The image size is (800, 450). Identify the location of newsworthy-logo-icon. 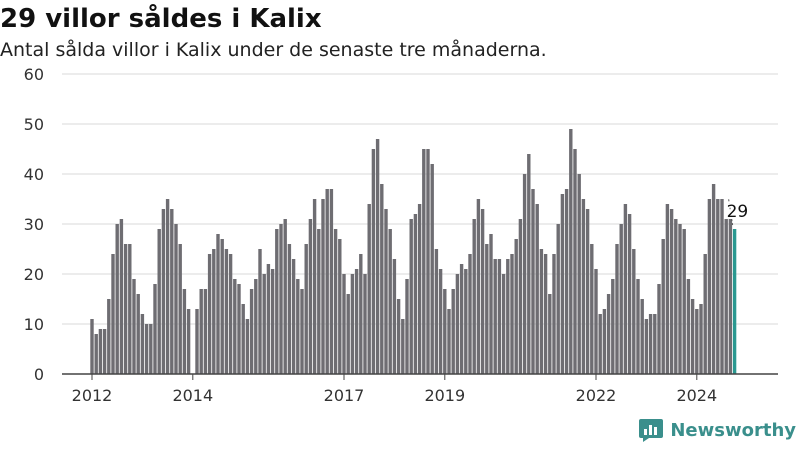
(651, 430).